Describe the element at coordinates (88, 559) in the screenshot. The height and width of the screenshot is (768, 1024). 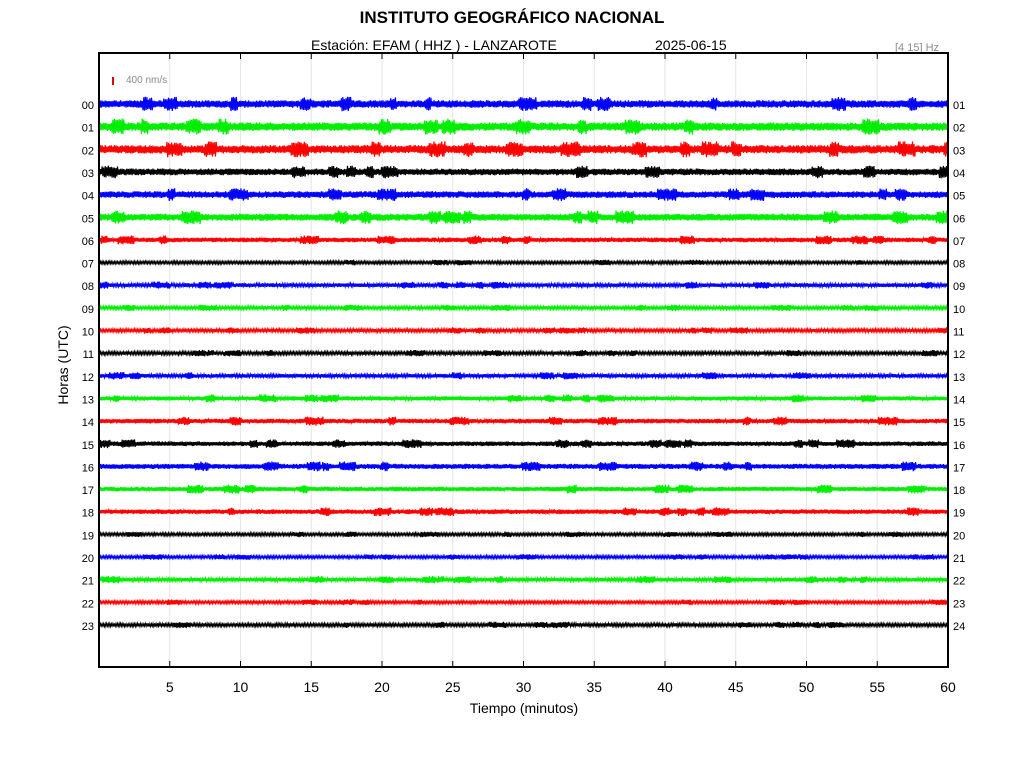
I see `hour-label-left: 20` at that location.